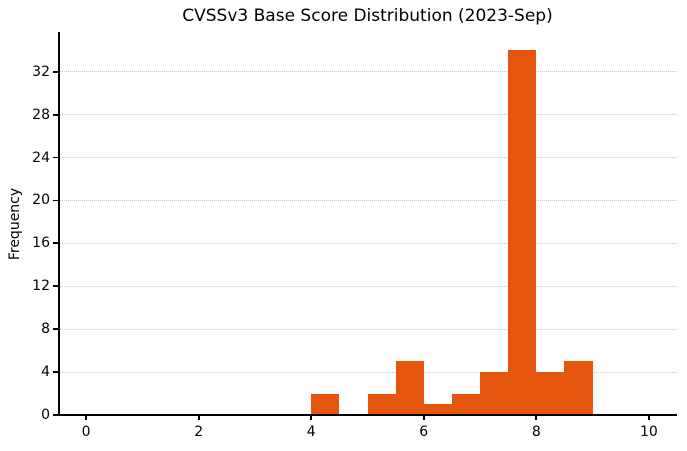  I want to click on x-axis-spine, so click(367, 415).